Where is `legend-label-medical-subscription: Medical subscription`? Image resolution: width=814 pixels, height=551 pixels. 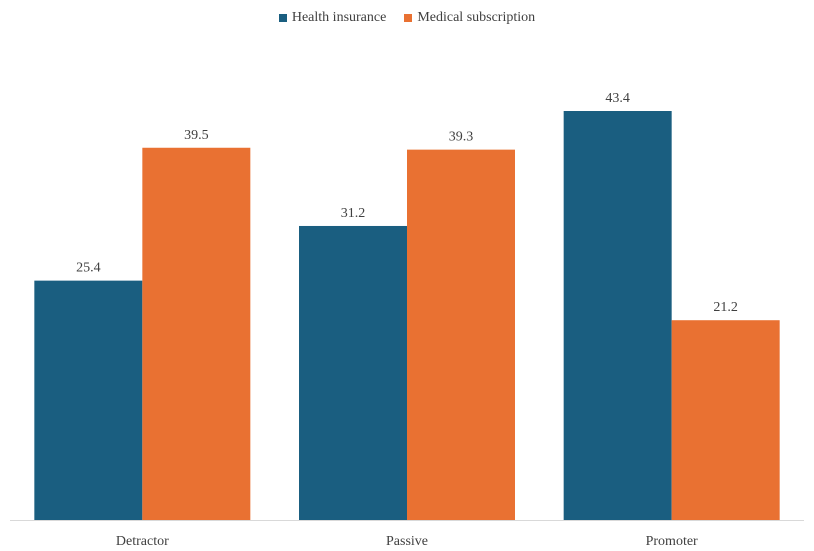
legend-label-medical-subscription: Medical subscription is located at coordinates (476, 17).